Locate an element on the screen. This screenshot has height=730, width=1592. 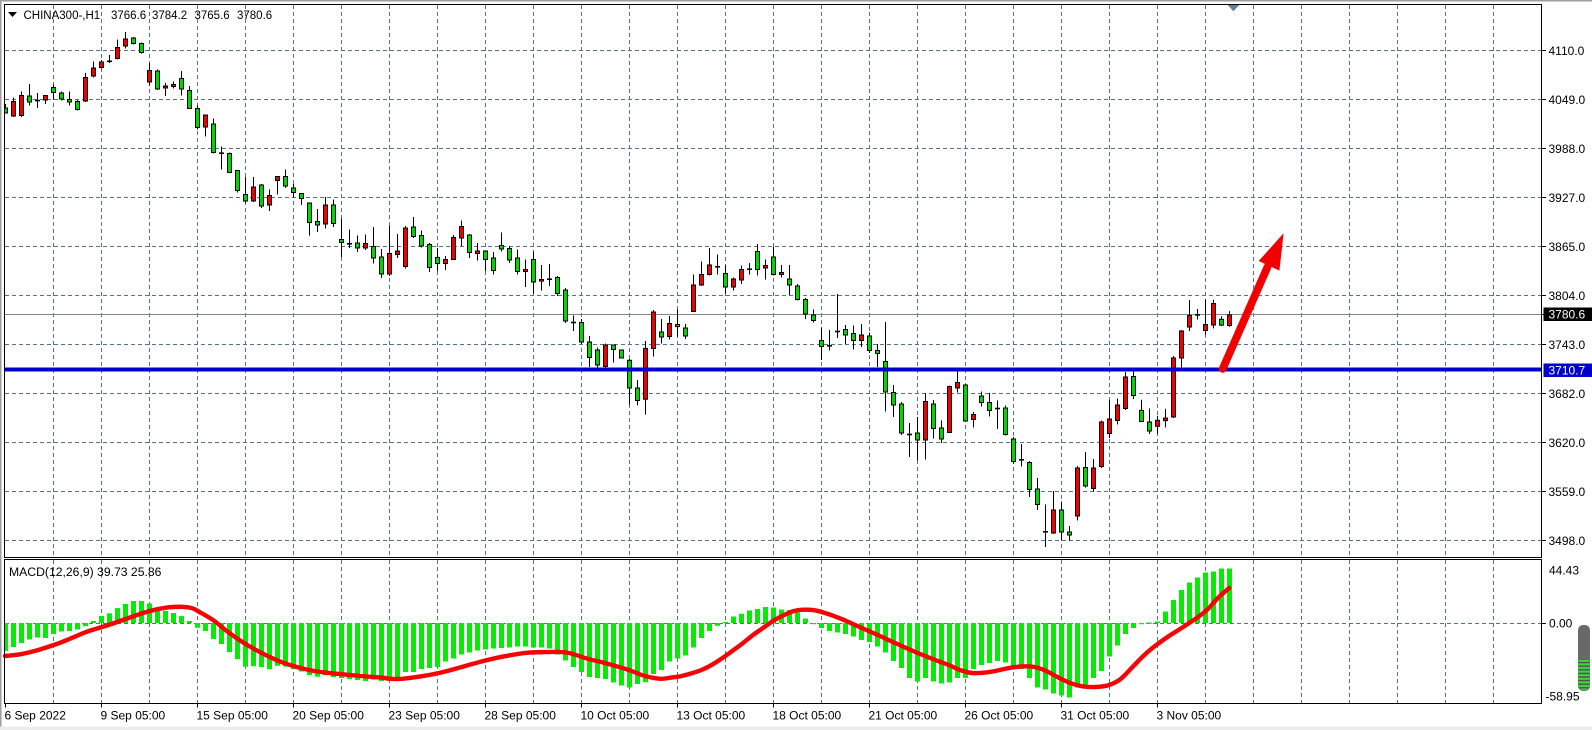
svg-text: 3766.6 is located at coordinates (128, 16).